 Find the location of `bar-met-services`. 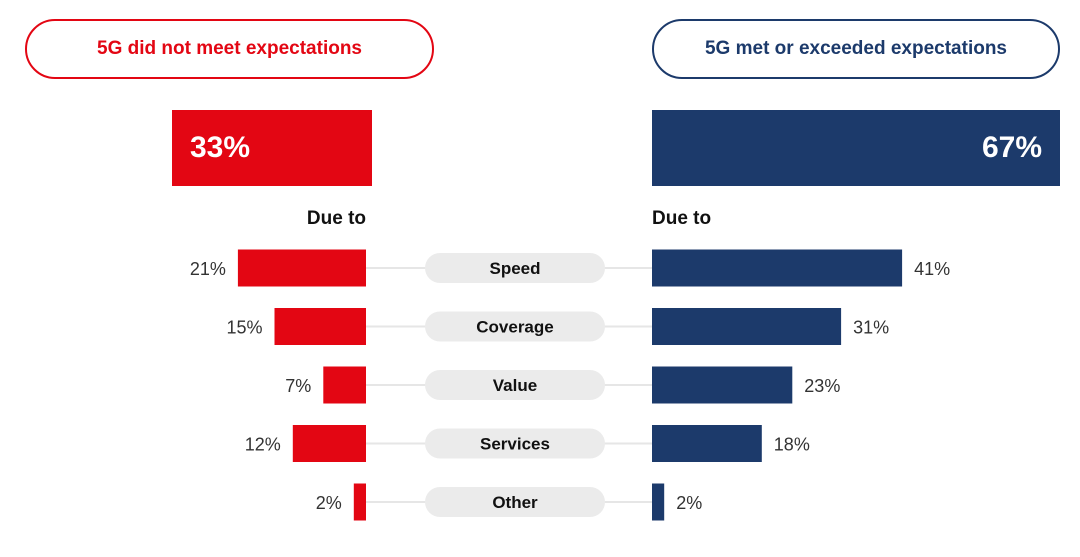

bar-met-services is located at coordinates (707, 443).